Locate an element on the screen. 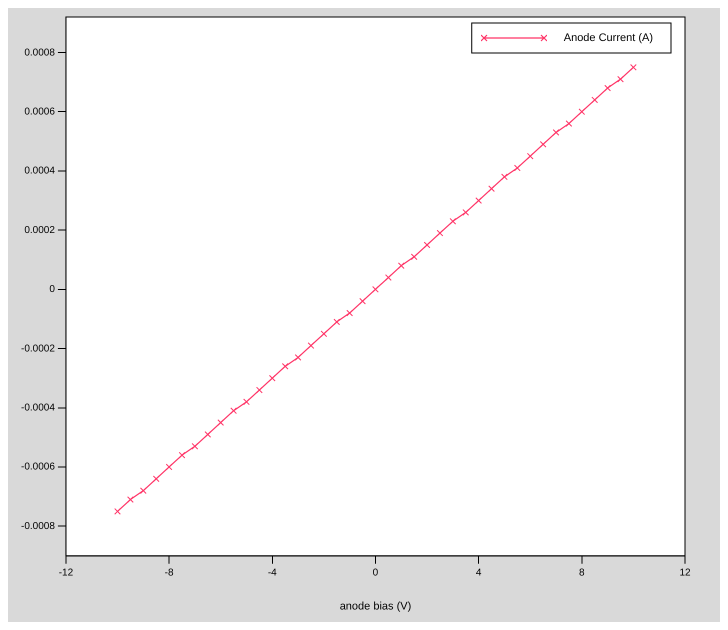 The height and width of the screenshot is (630, 728). x-tick-label: -12 is located at coordinates (66, 573).